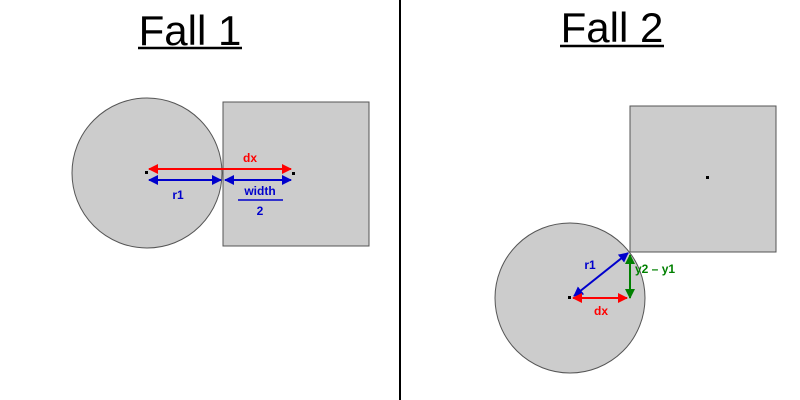 The height and width of the screenshot is (400, 800). Describe the element at coordinates (612, 27) in the screenshot. I see `panel-title: Fall 2` at that location.